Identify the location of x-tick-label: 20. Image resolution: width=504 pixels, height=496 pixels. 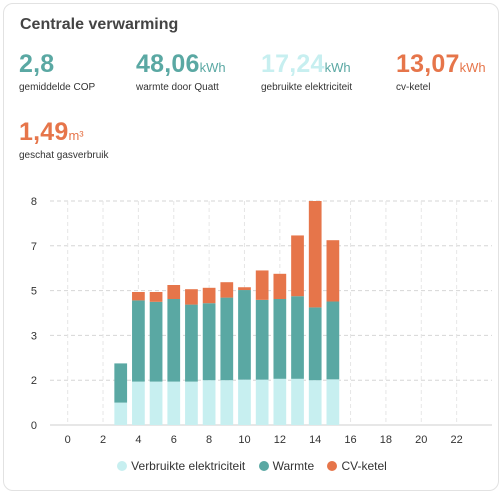
(421, 440).